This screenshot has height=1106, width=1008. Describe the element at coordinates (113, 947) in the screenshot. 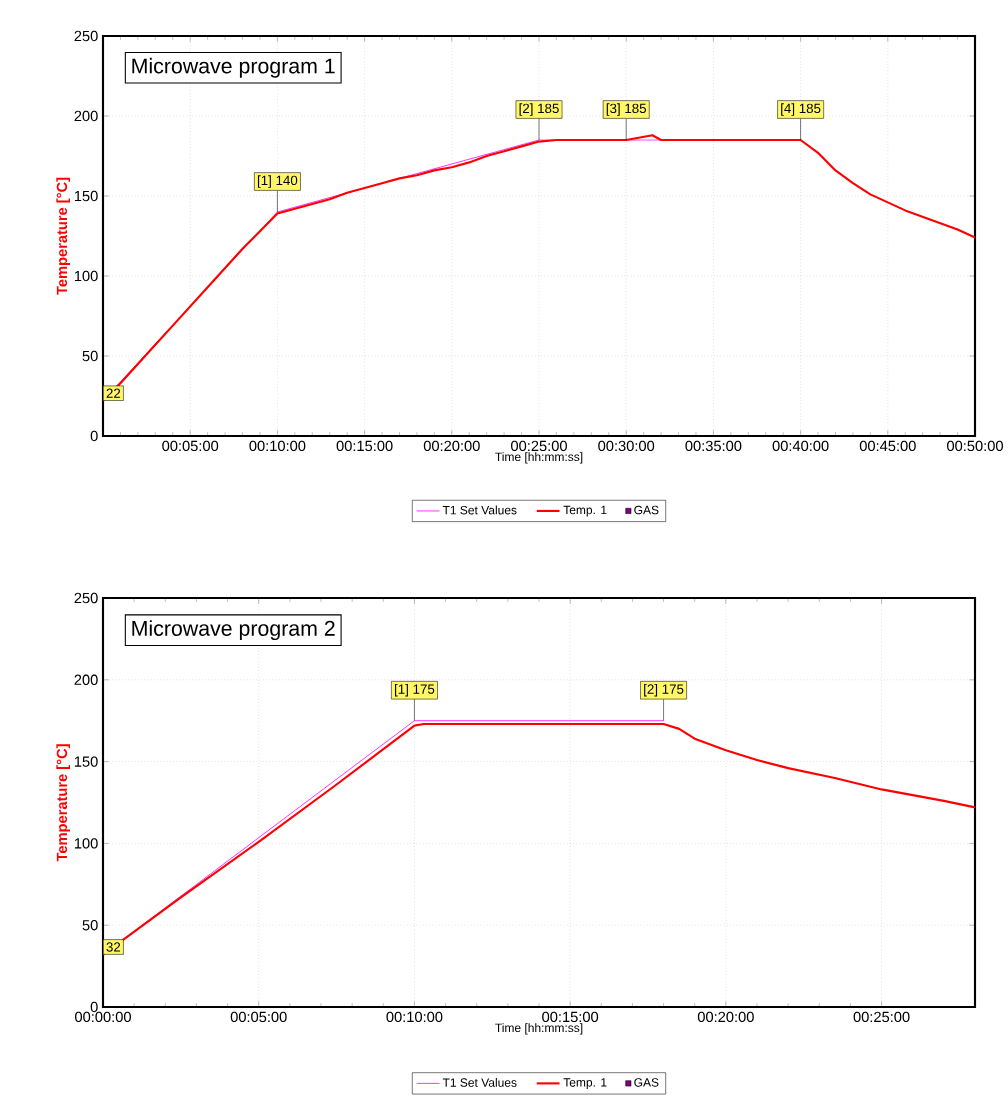

I see `annotation: 32` at that location.